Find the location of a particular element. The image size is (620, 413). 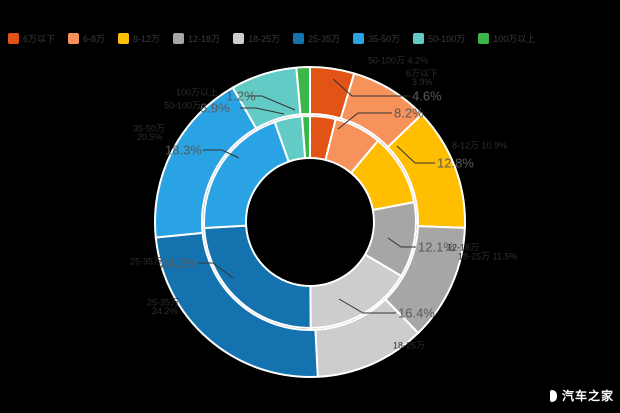

legend-label: 25-35万 is located at coordinates (324, 39).